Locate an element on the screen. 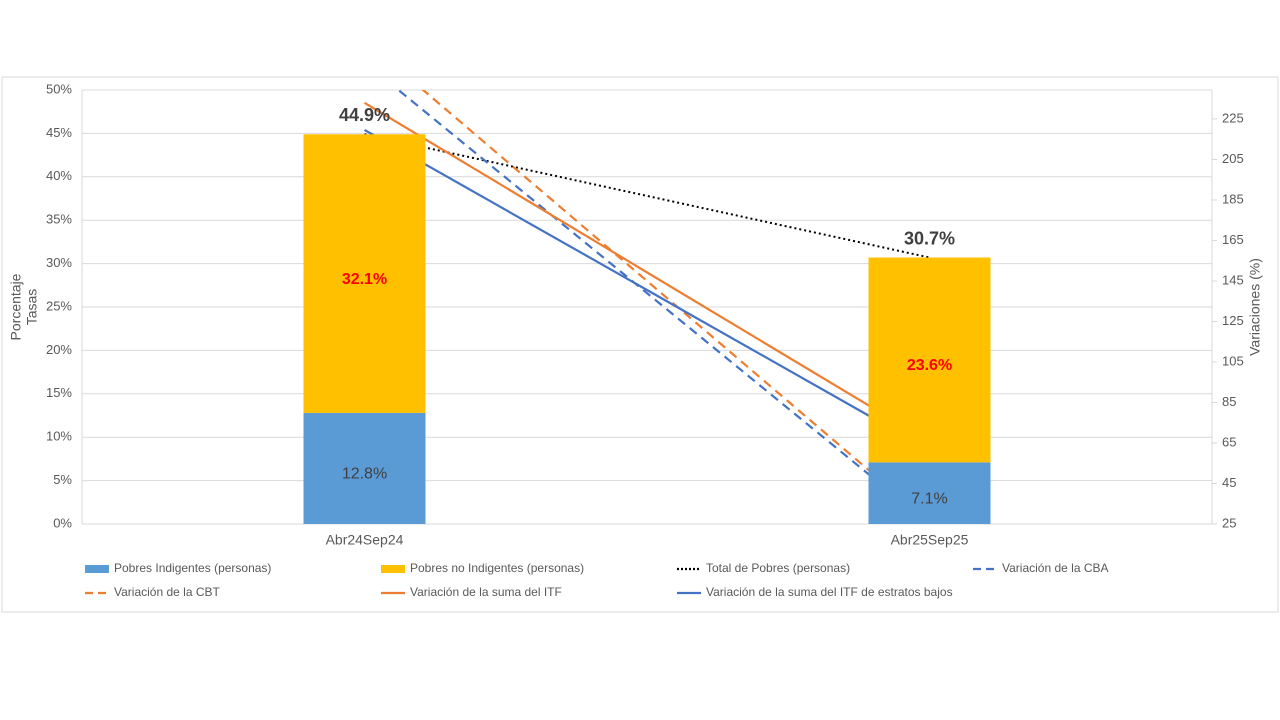 This screenshot has width=1280, height=720. y2-tick-label: 125 is located at coordinates (1233, 320).